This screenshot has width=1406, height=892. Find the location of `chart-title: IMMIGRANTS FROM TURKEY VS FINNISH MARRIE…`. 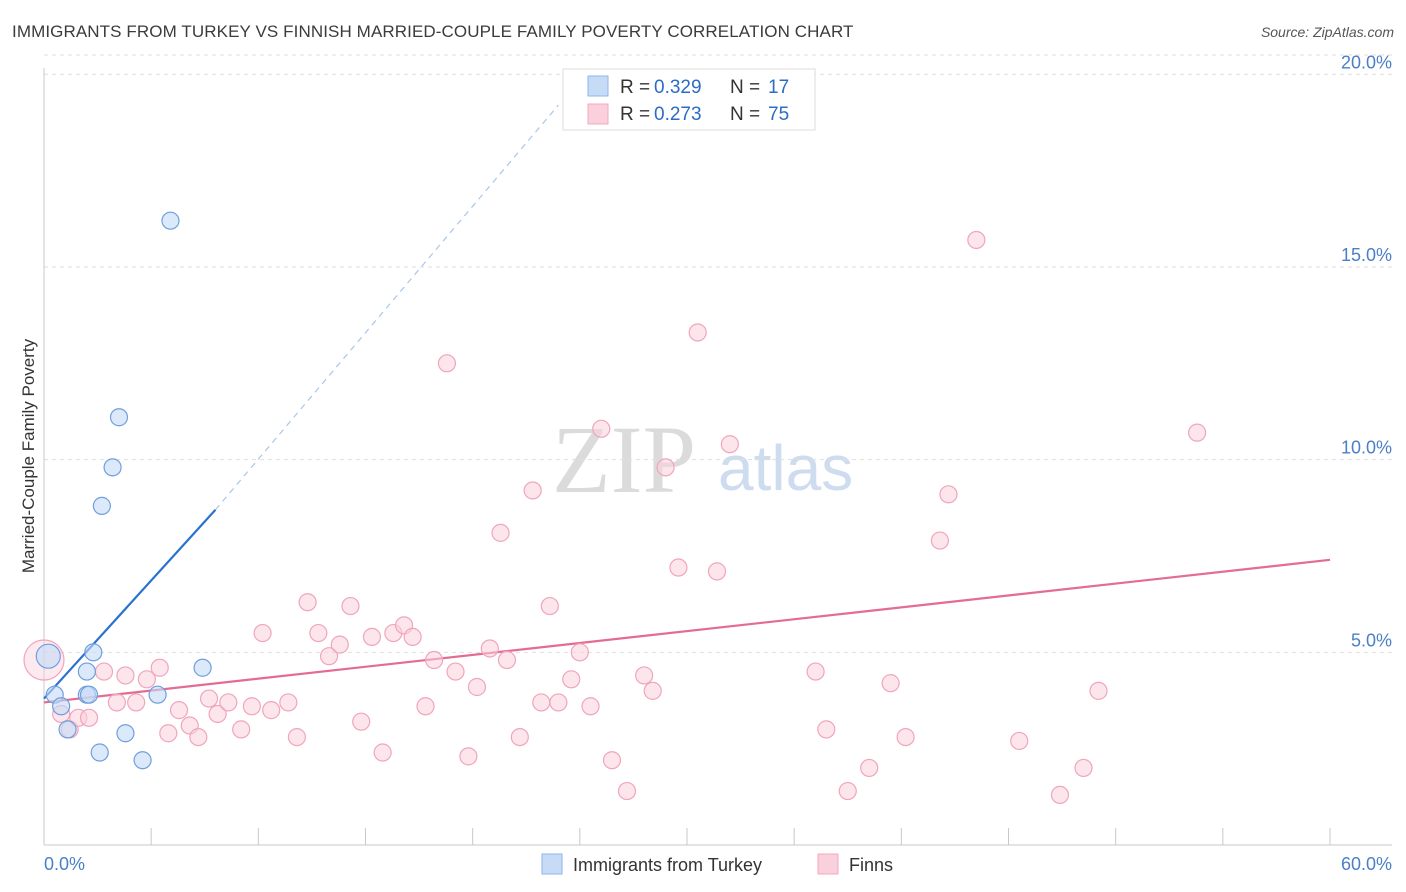

chart-title: IMMIGRANTS FROM TURKEY VS FINNISH MARRIE… is located at coordinates (433, 31).